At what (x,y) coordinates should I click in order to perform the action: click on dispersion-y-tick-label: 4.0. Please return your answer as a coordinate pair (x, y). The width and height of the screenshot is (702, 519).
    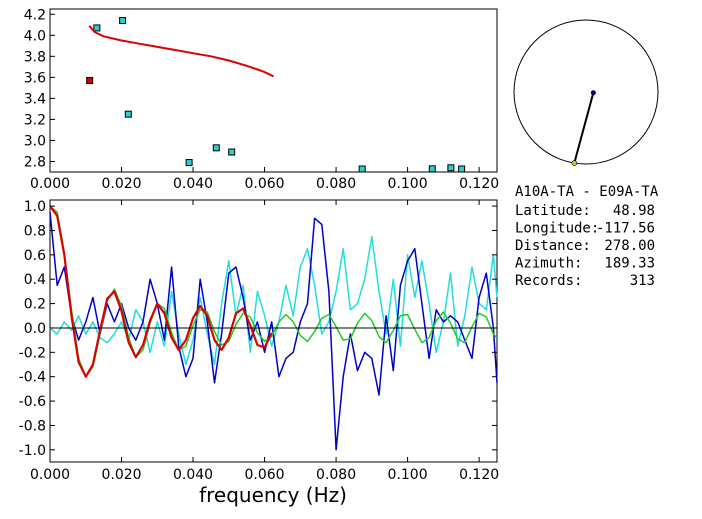
    Looking at the image, I should click on (35, 36).